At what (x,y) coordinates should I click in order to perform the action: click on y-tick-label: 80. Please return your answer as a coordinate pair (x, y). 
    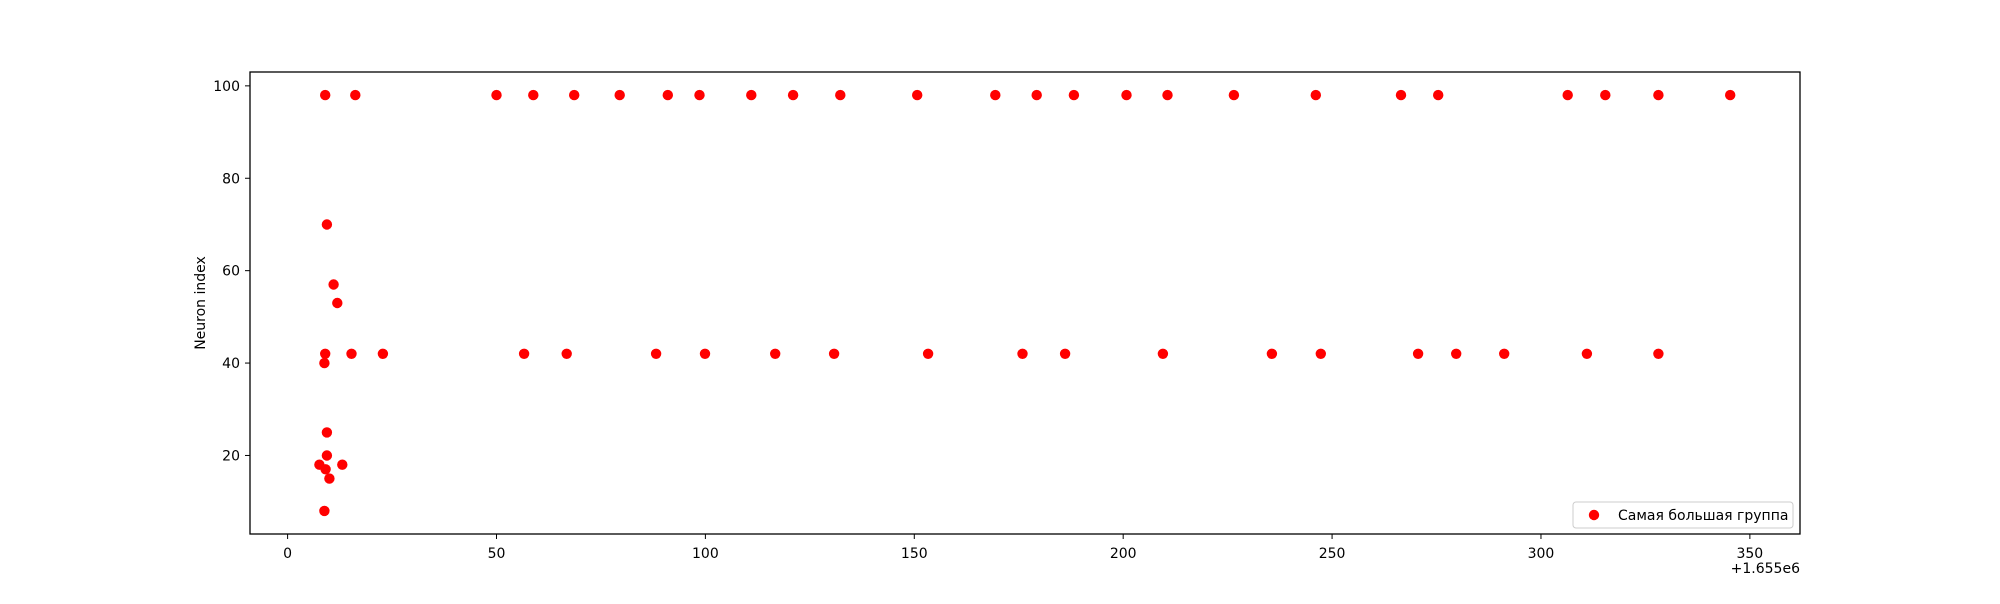
    Looking at the image, I should click on (231, 179).